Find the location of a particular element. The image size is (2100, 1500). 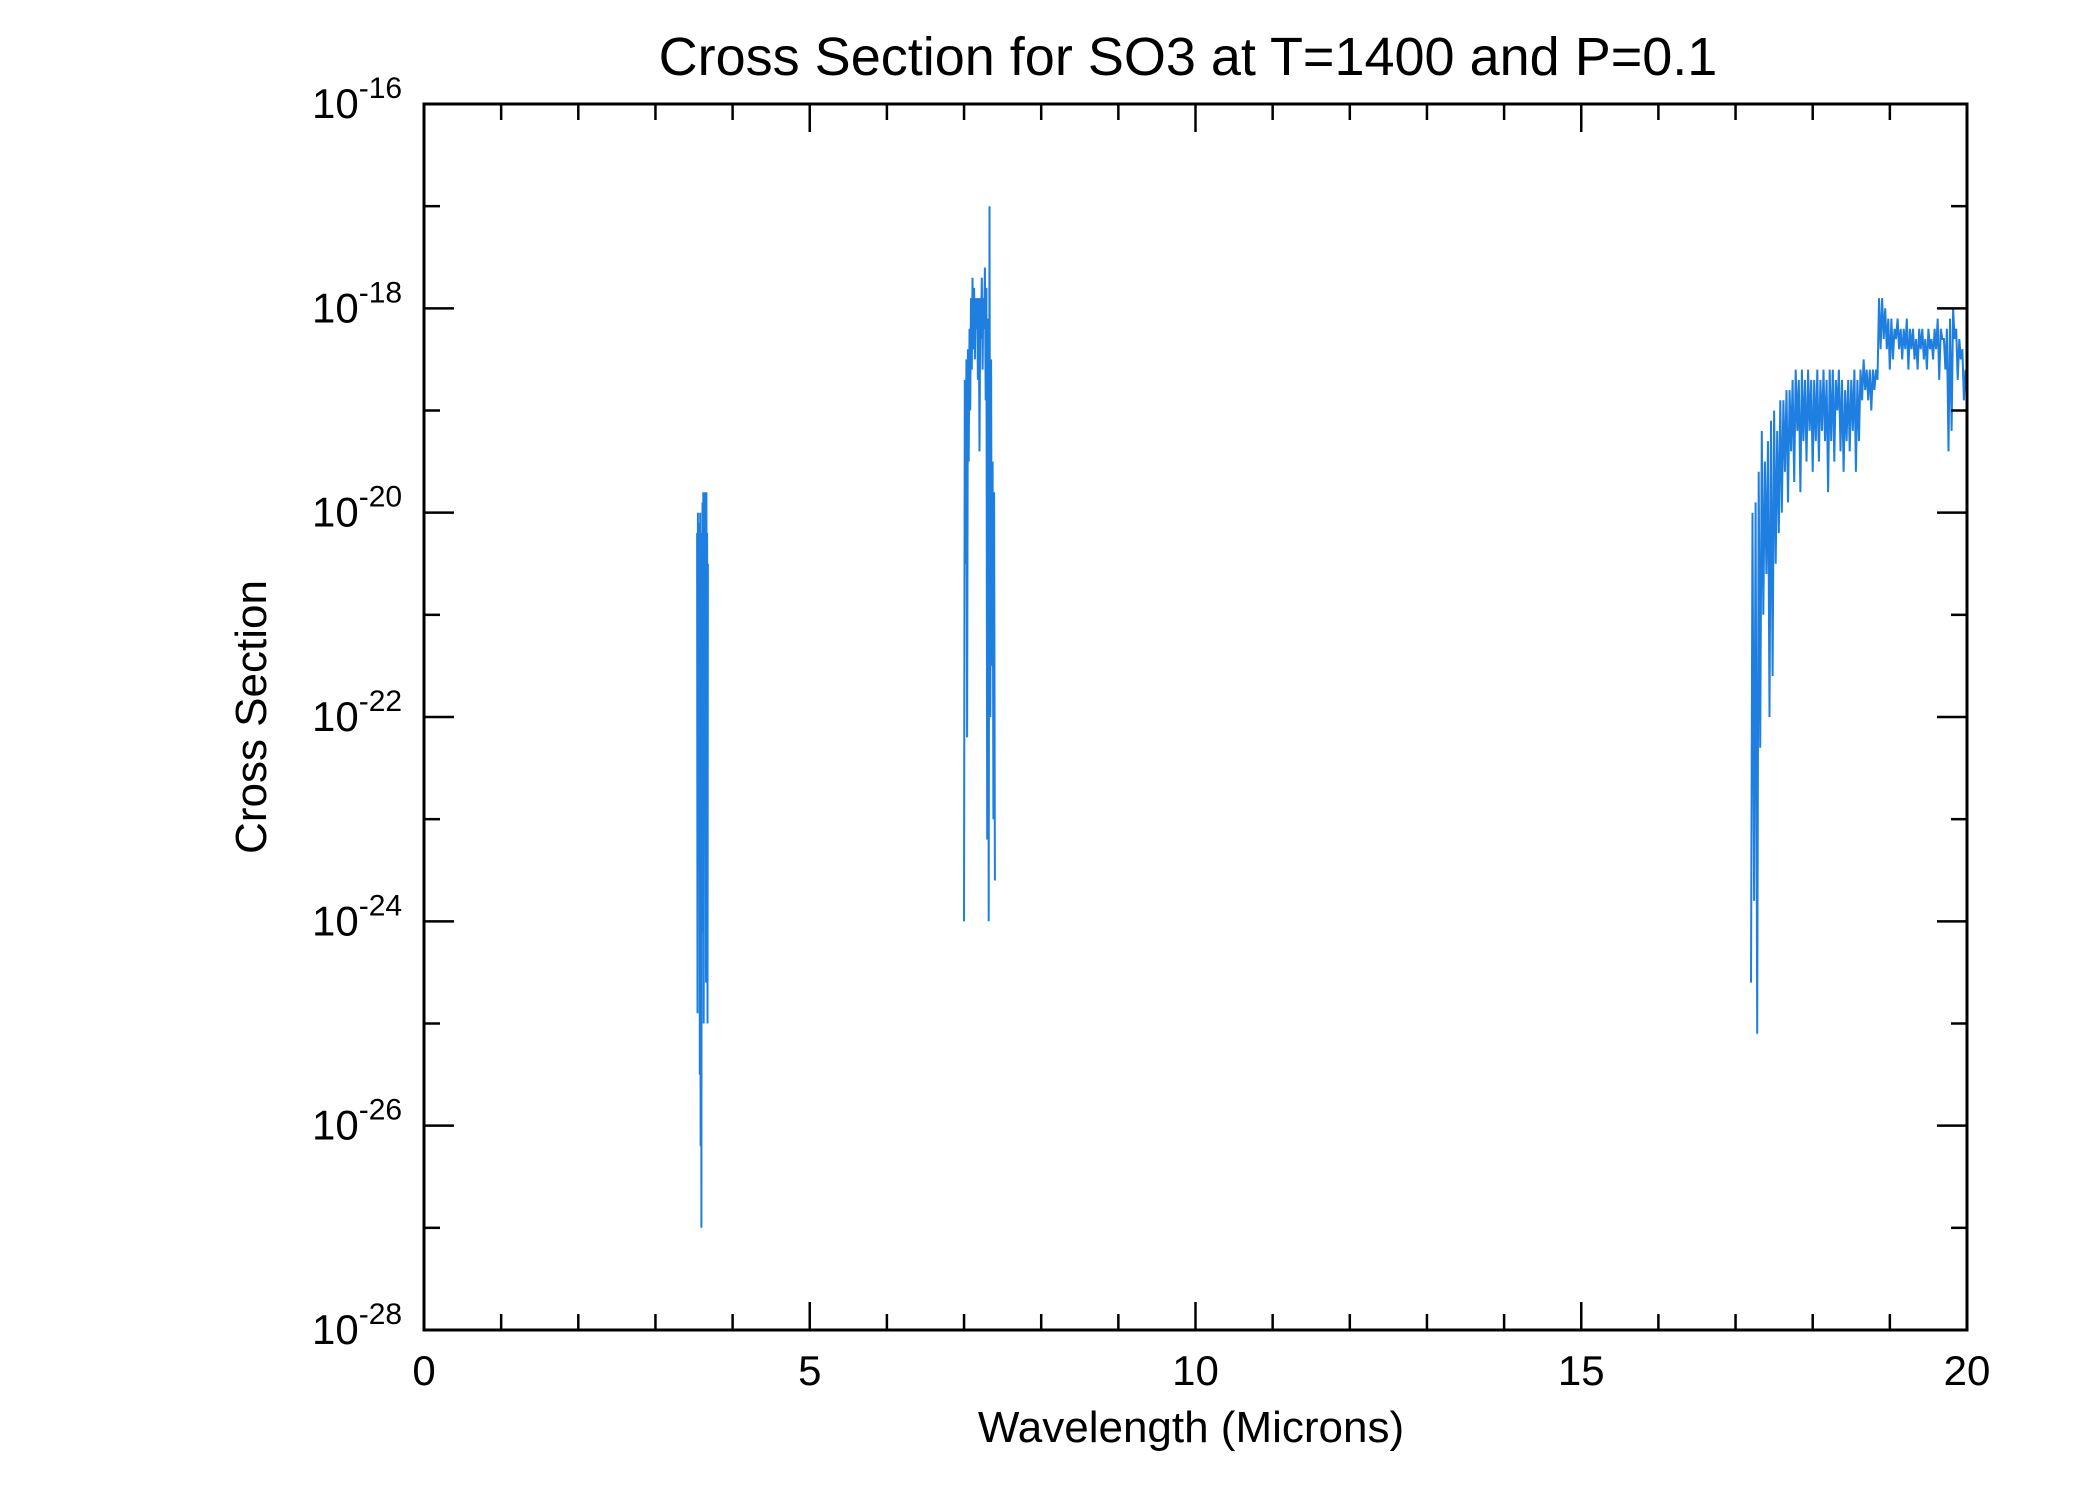

x-tick-label: 10 is located at coordinates (1195, 1370).